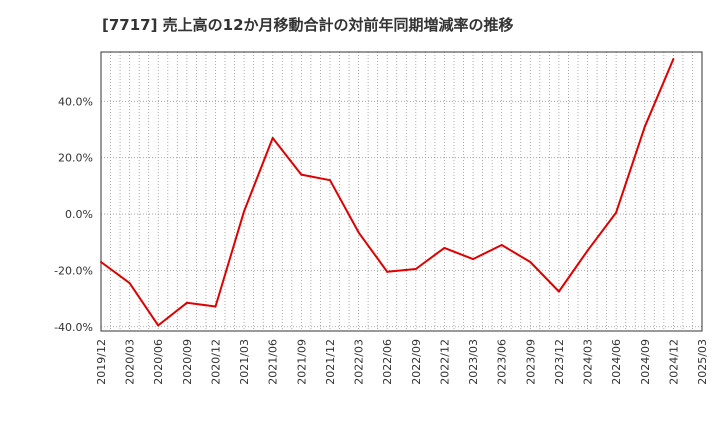 The width and height of the screenshot is (720, 440). What do you see at coordinates (215, 362) in the screenshot?
I see `x-tick-label: 2020/12` at bounding box center [215, 362].